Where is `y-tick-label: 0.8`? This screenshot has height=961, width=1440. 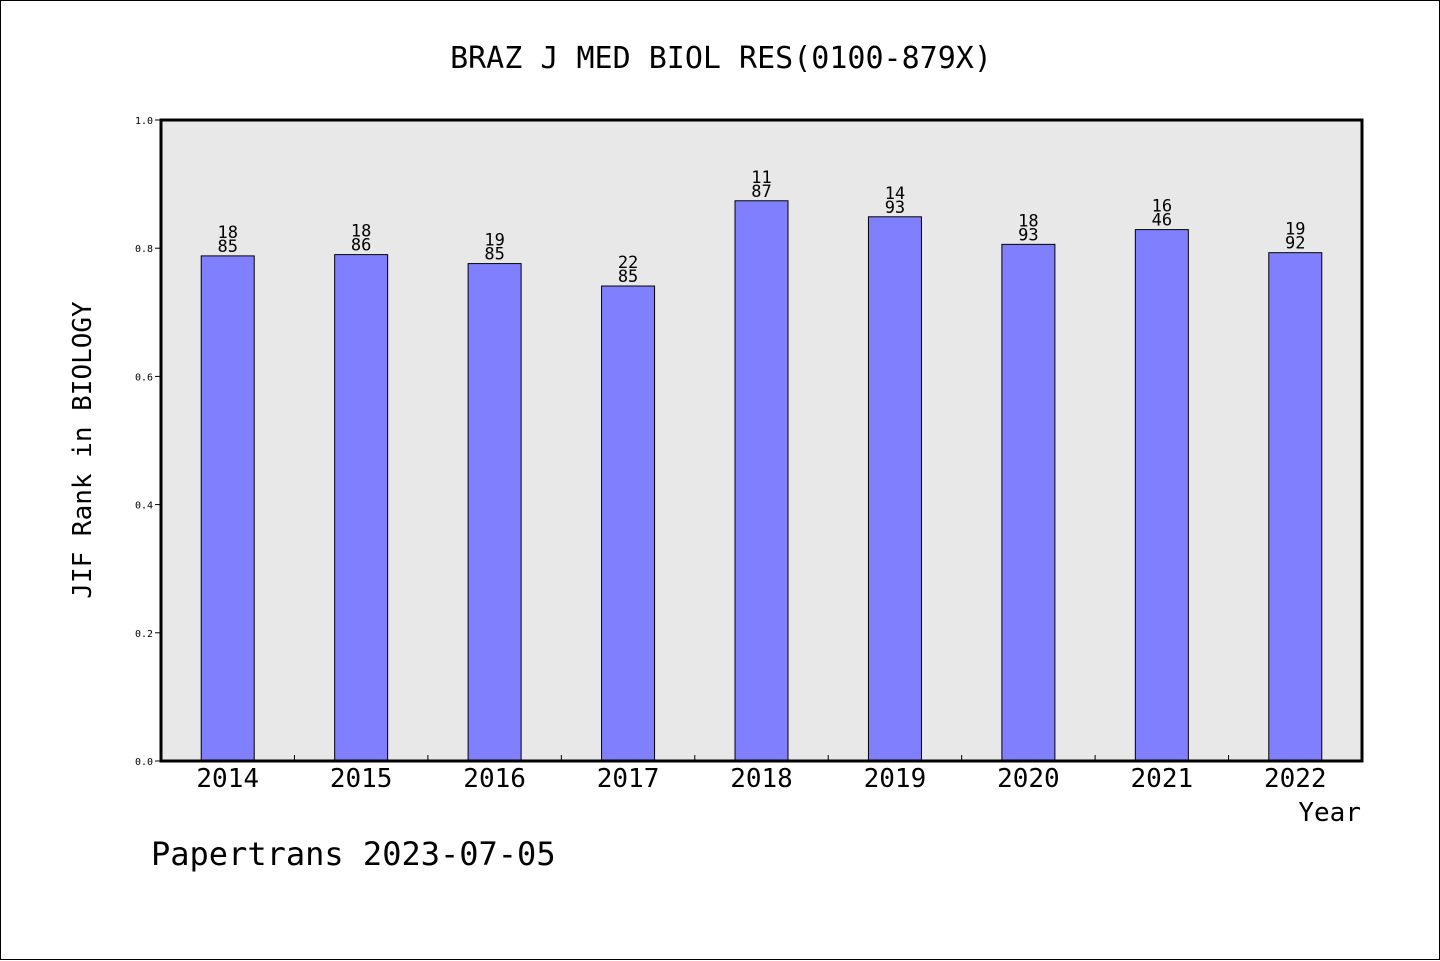
y-tick-label: 0.8 is located at coordinates (144, 249).